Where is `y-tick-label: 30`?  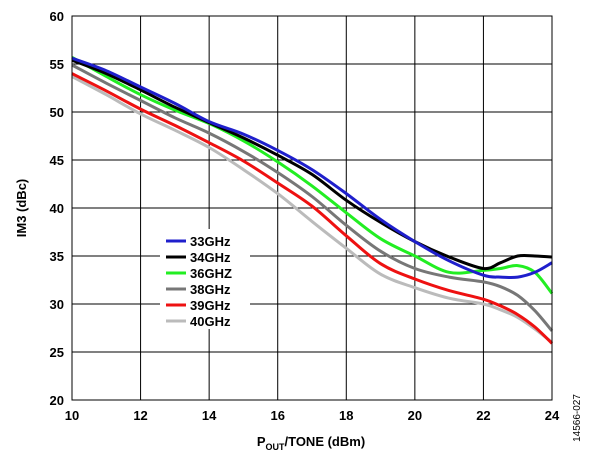
y-tick-label: 30 is located at coordinates (57, 304).